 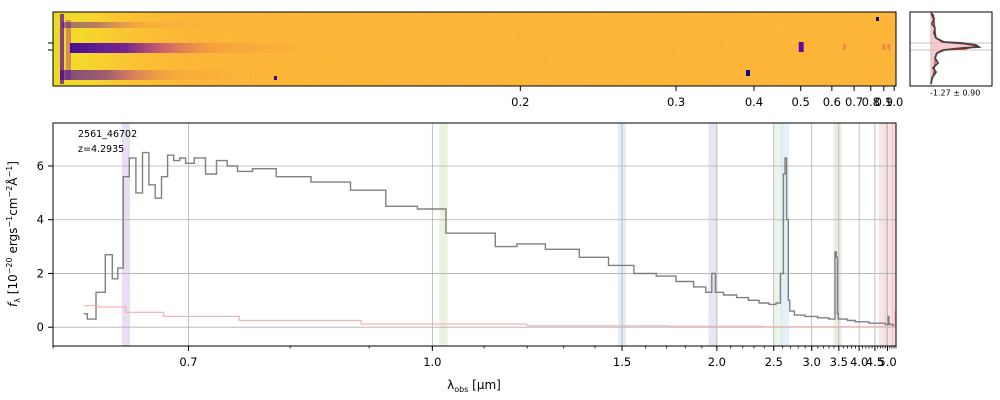 I want to click on x-tick-label: 3.5, so click(x=839, y=362).